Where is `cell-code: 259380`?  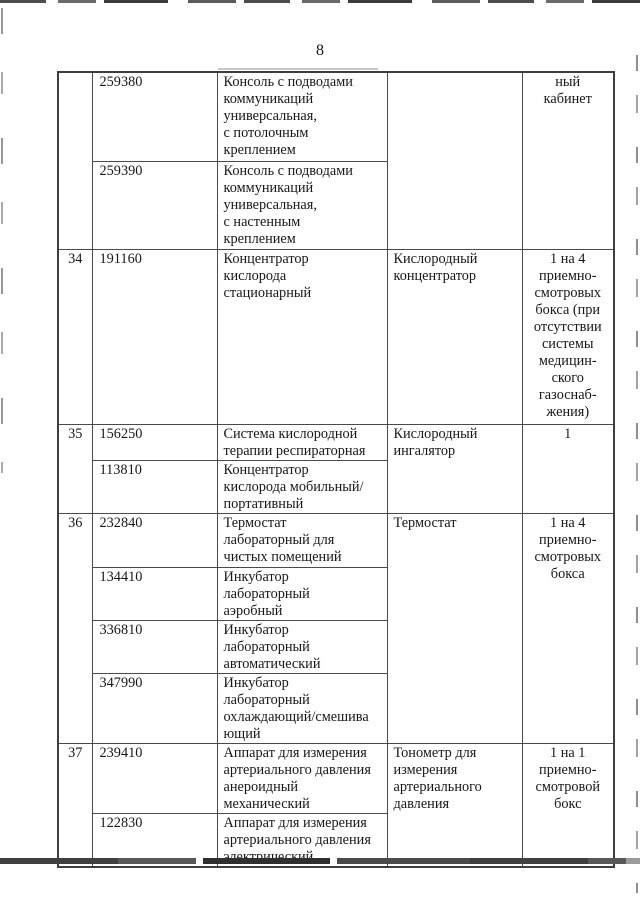
cell-code: 259380 is located at coordinates (154, 116).